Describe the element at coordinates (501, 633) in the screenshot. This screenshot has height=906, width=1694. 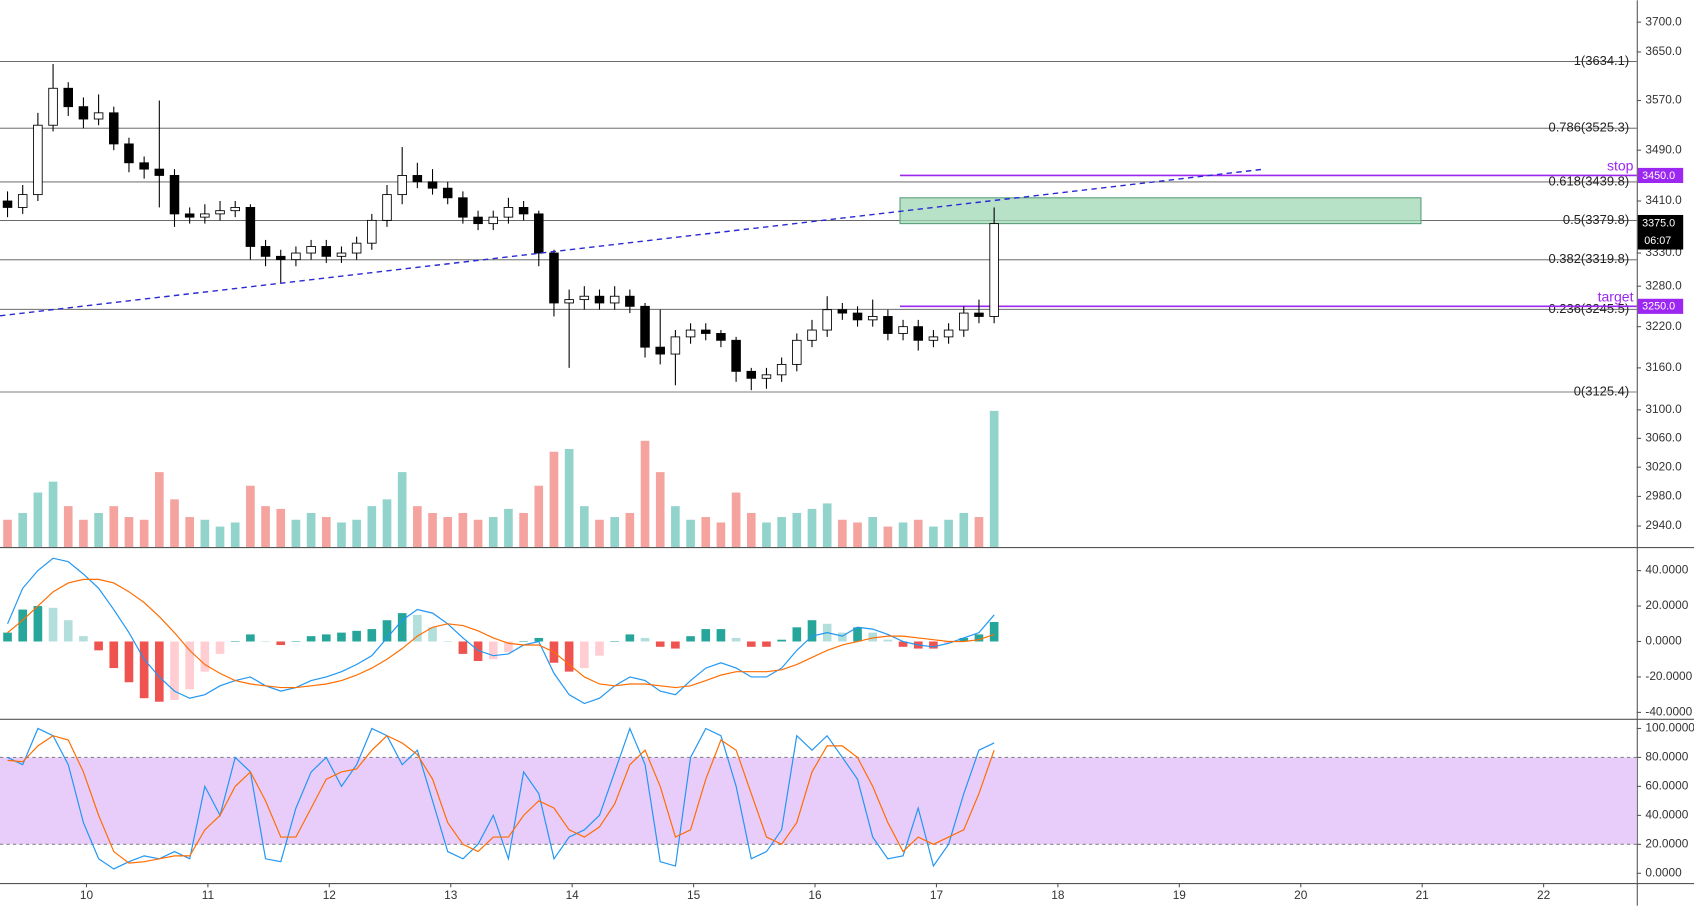
I see `macd-line` at that location.